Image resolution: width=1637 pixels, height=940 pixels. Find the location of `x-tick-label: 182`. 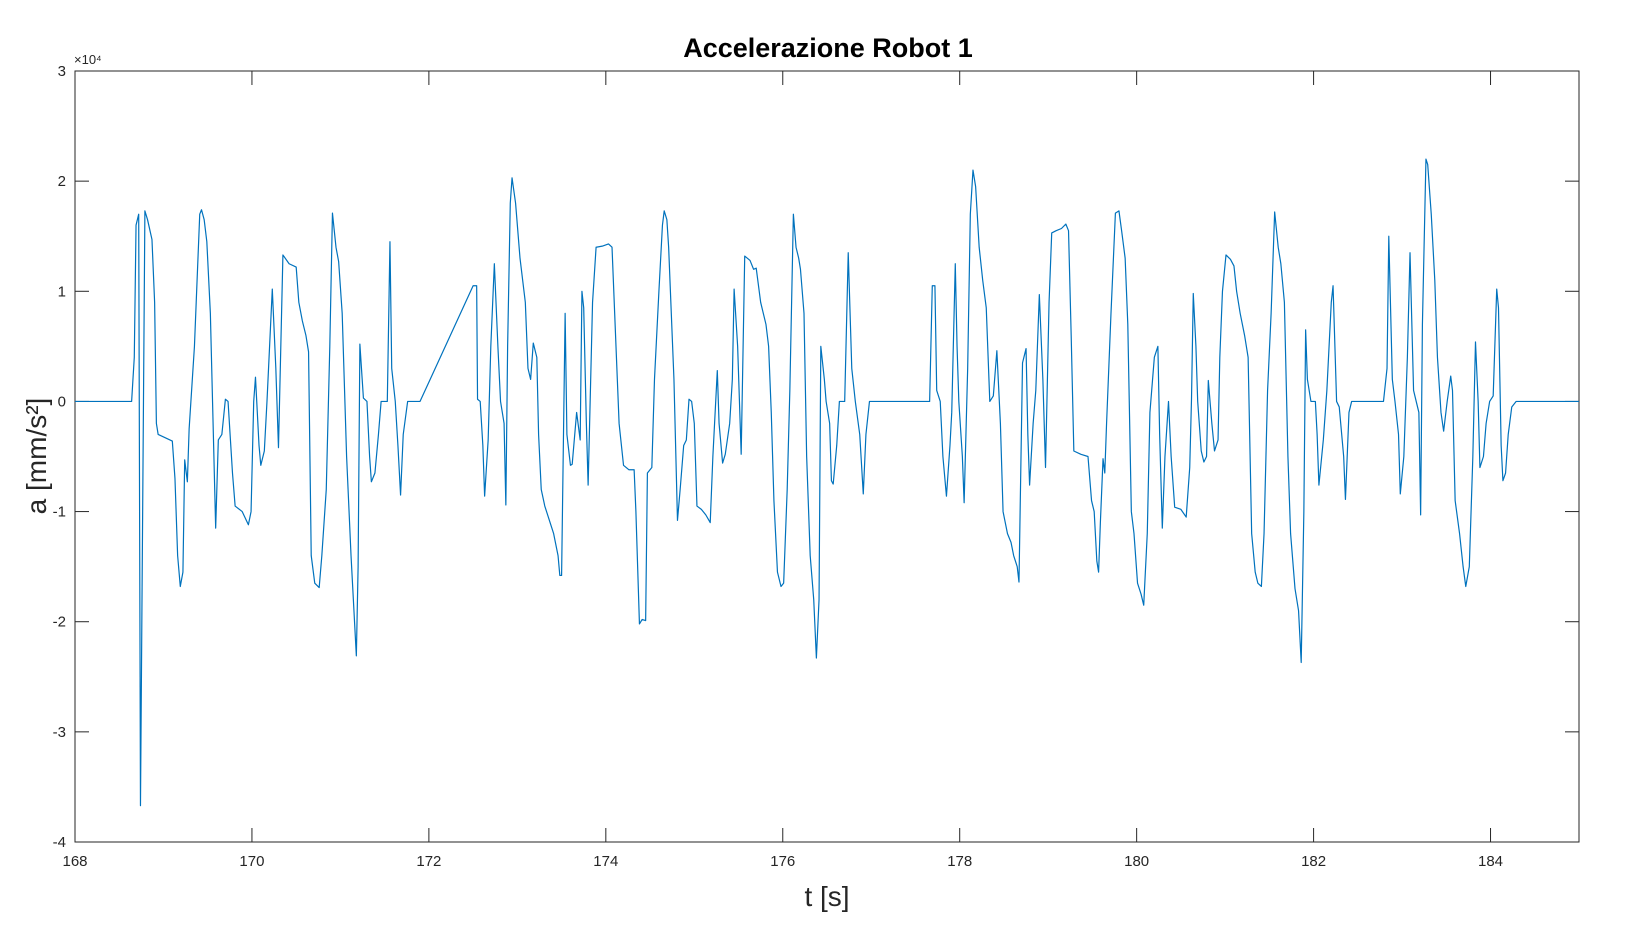

x-tick-label: 182 is located at coordinates (1313, 861).